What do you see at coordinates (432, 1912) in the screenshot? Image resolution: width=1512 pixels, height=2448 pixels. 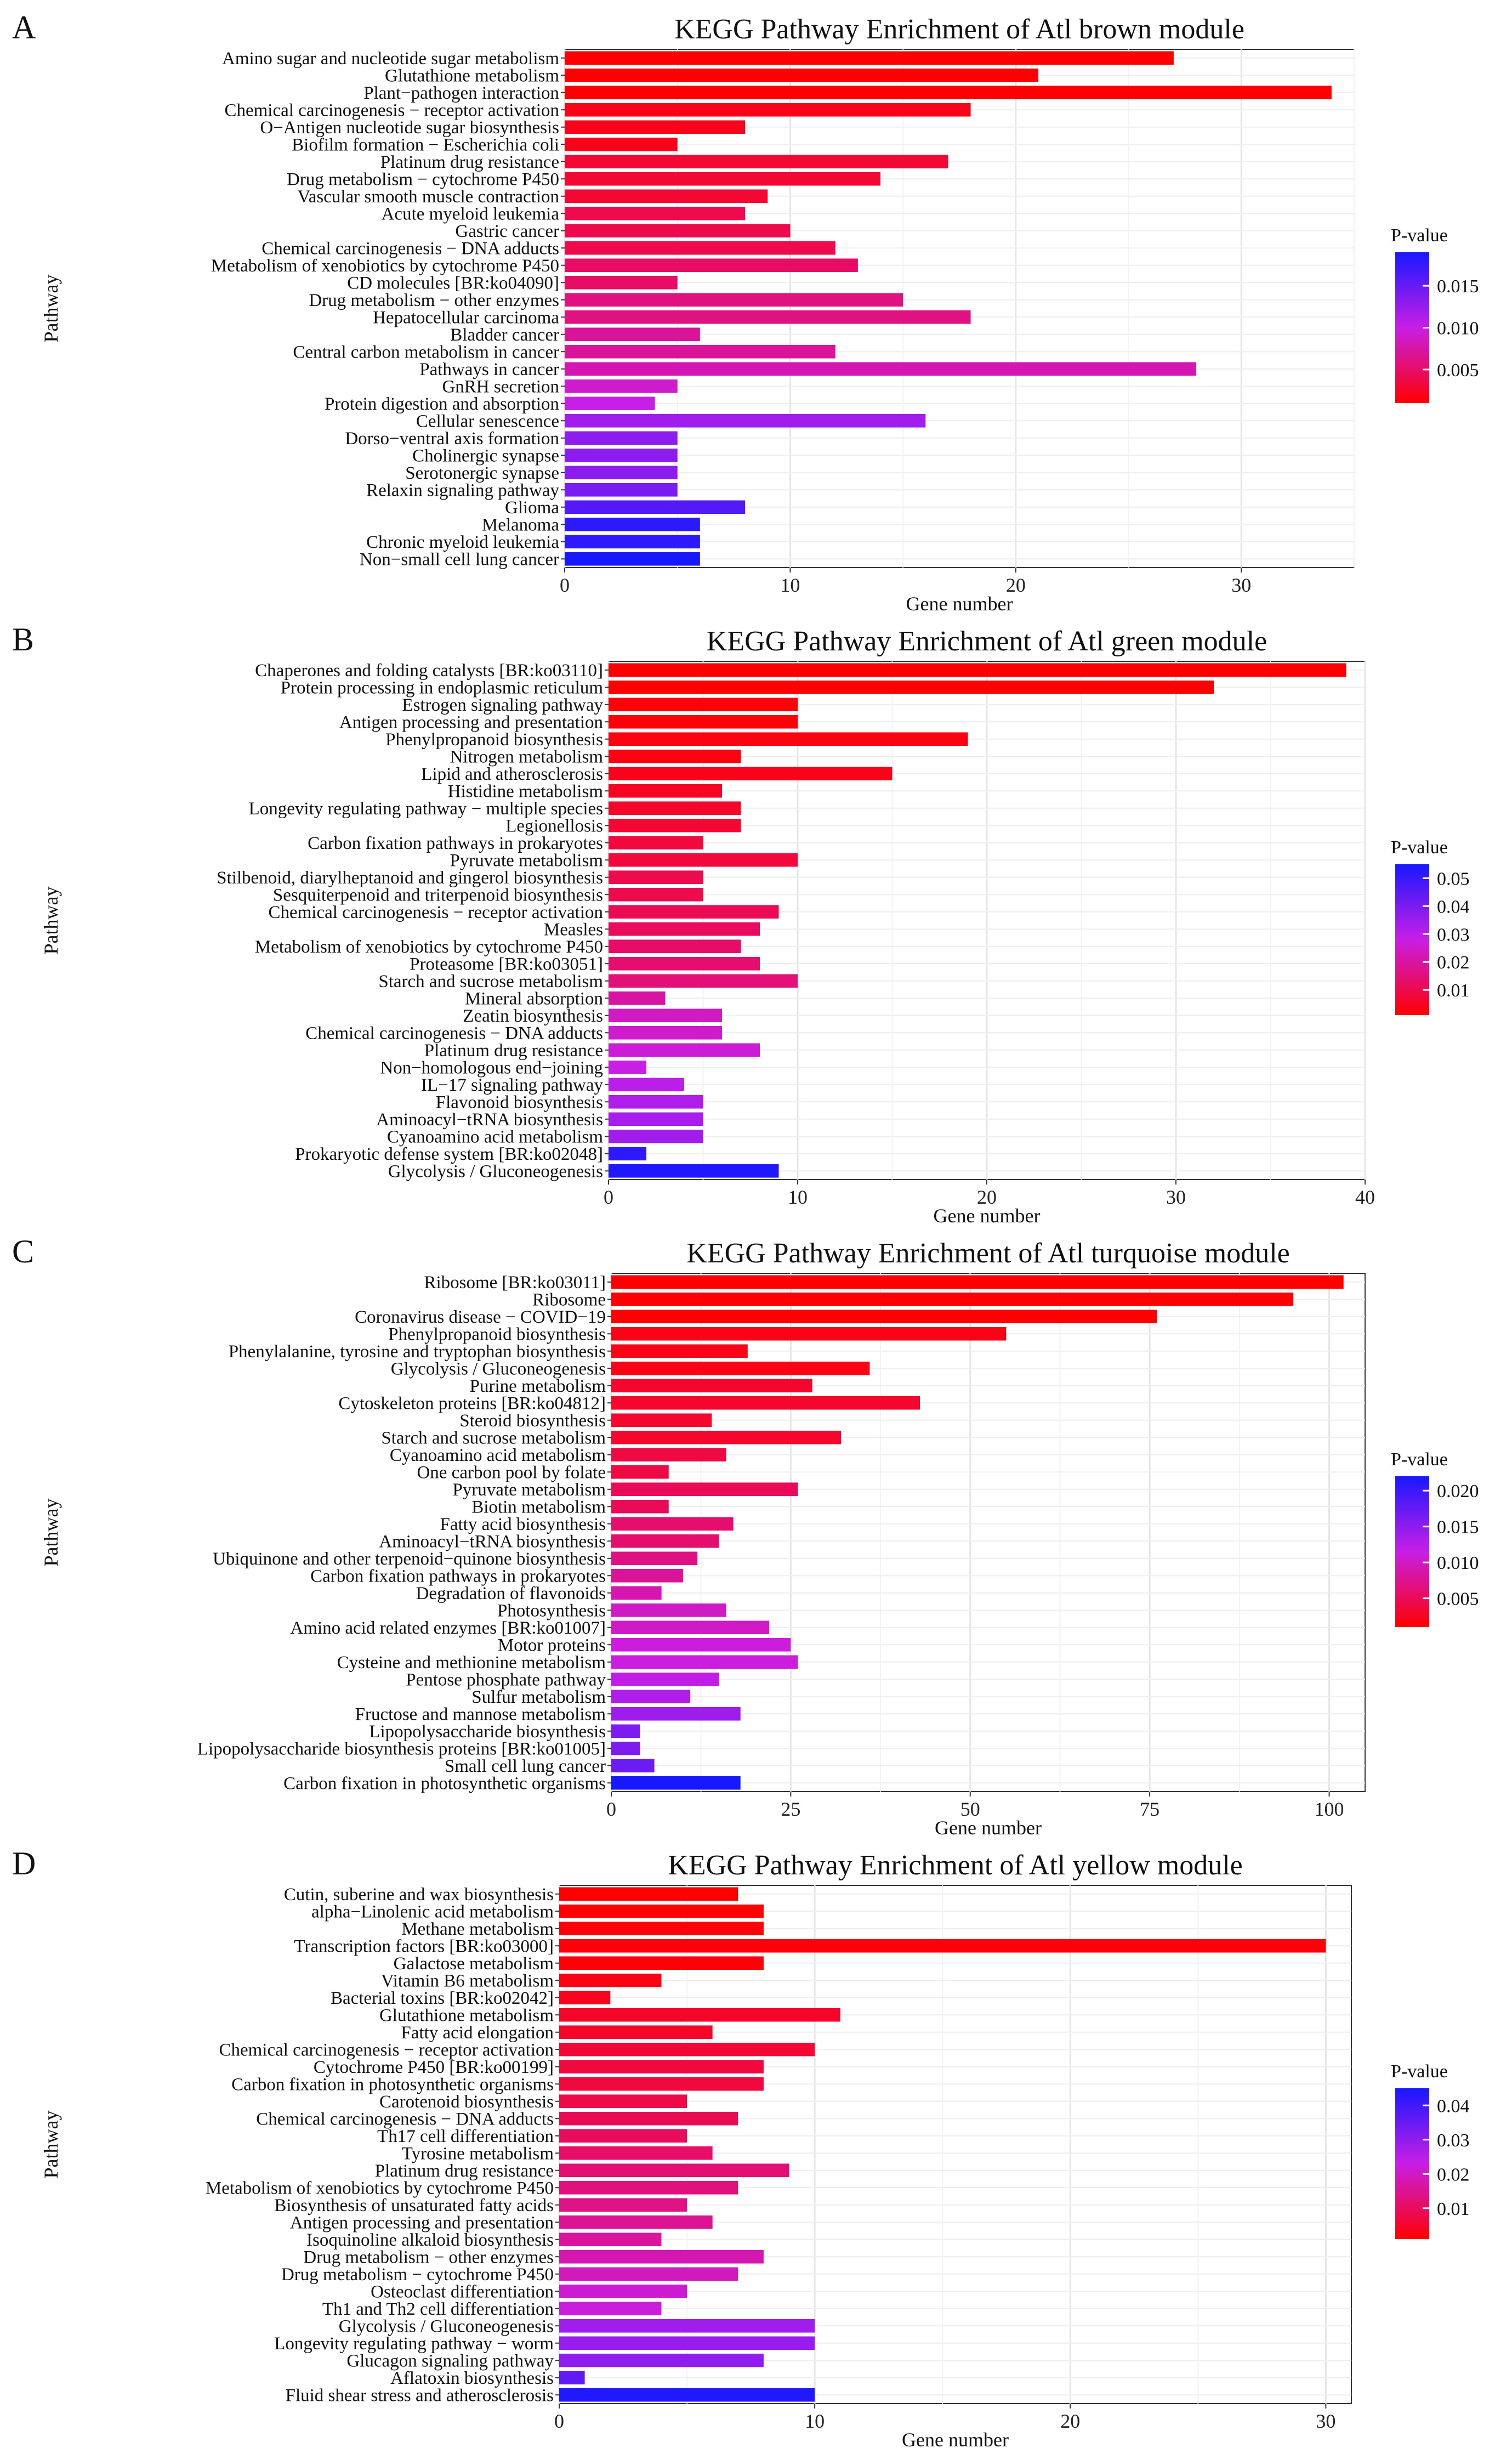 I see `category-label: alpha−Linolenic acid metabolism` at bounding box center [432, 1912].